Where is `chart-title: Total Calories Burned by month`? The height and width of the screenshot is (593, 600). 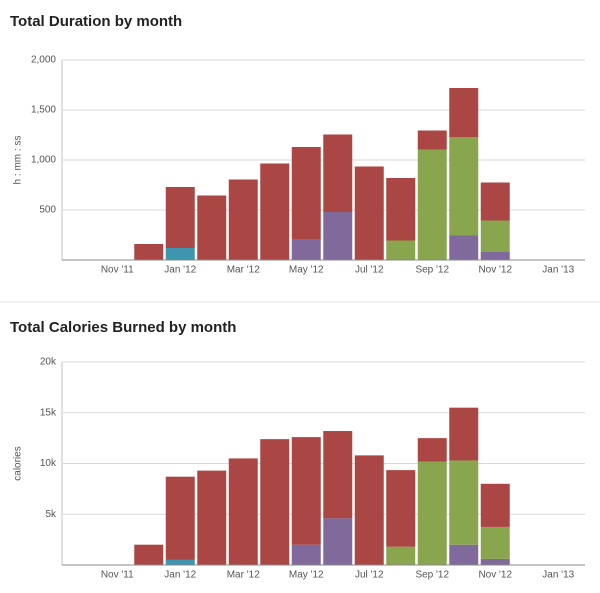
chart-title: Total Calories Burned by month is located at coordinates (123, 327).